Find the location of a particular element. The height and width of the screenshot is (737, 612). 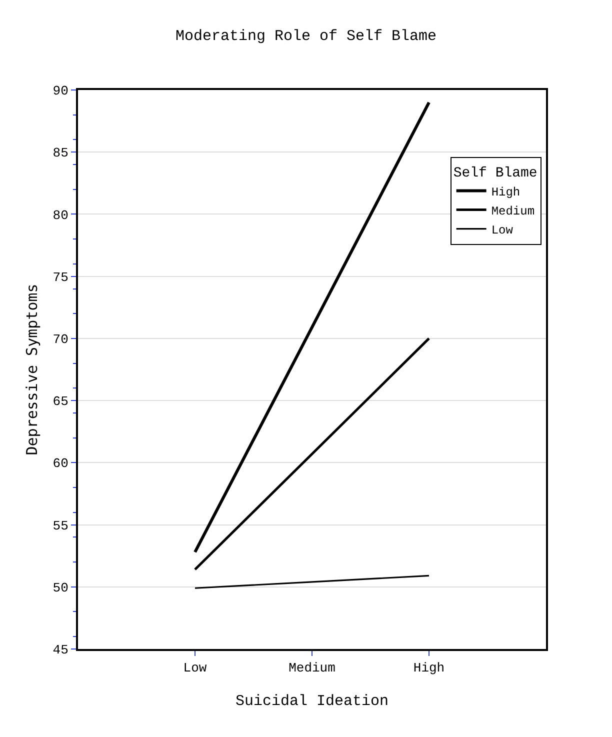

x-axis-title: Suicidal Ideation is located at coordinates (312, 701).